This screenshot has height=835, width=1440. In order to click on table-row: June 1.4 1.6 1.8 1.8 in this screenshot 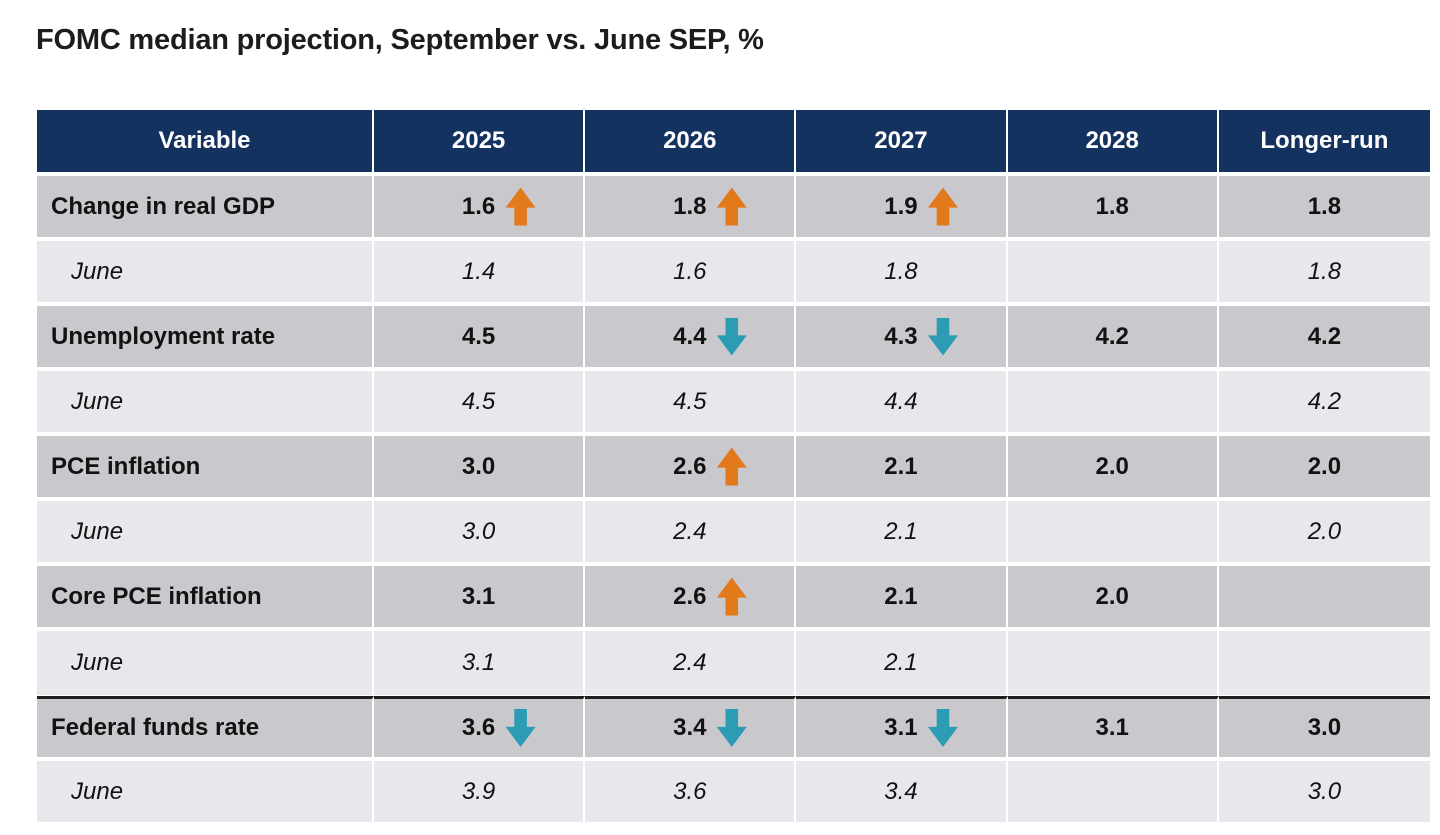, I will do `click(733, 273)`.